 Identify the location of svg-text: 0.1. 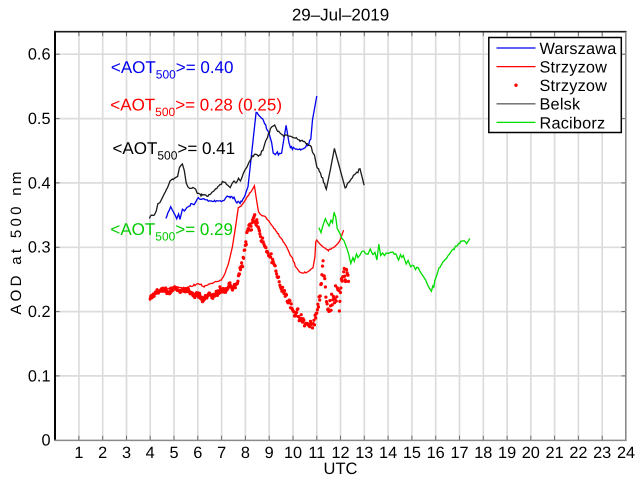
(39, 376).